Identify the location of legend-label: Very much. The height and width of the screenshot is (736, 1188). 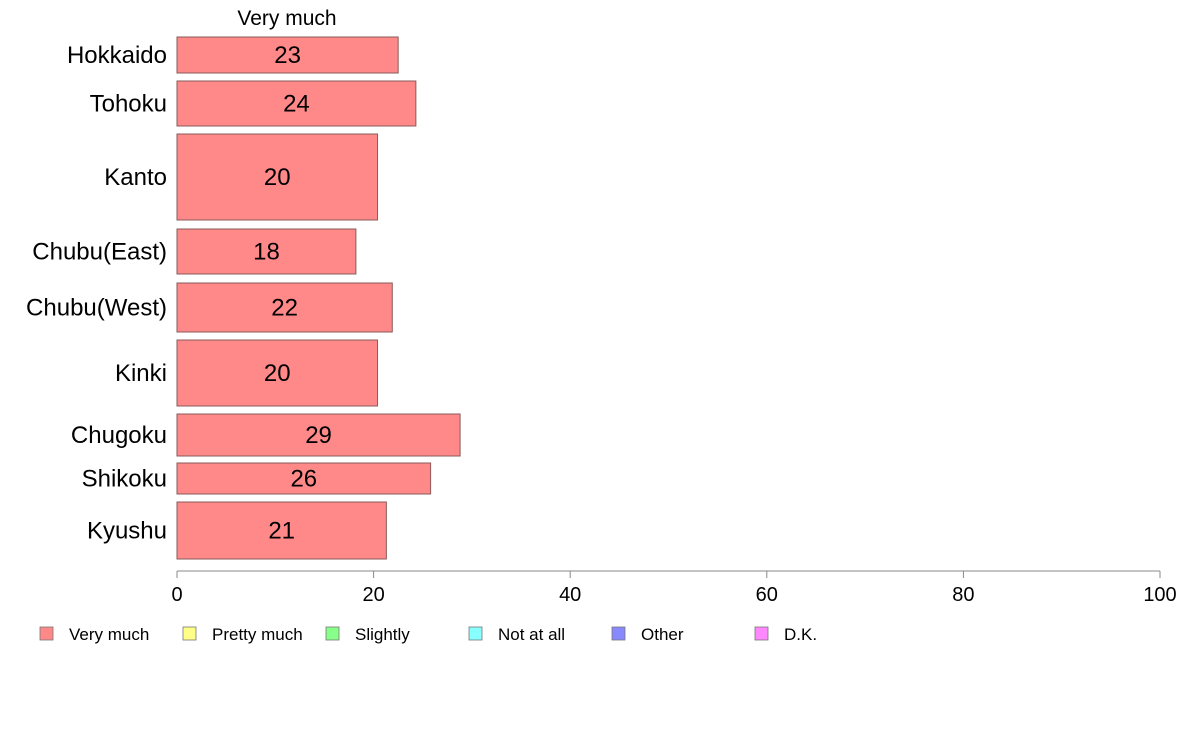
(109, 634).